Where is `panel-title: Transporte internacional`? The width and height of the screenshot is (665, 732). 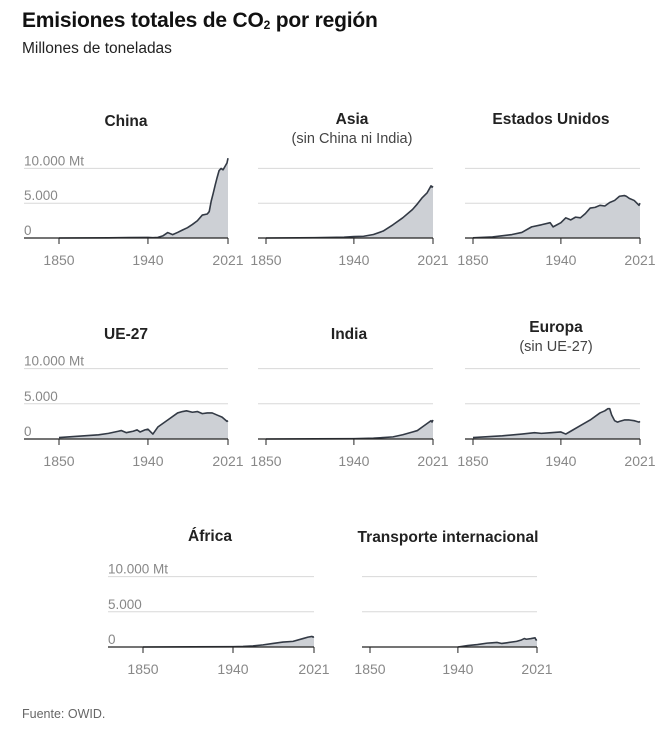 panel-title: Transporte internacional is located at coordinates (448, 537).